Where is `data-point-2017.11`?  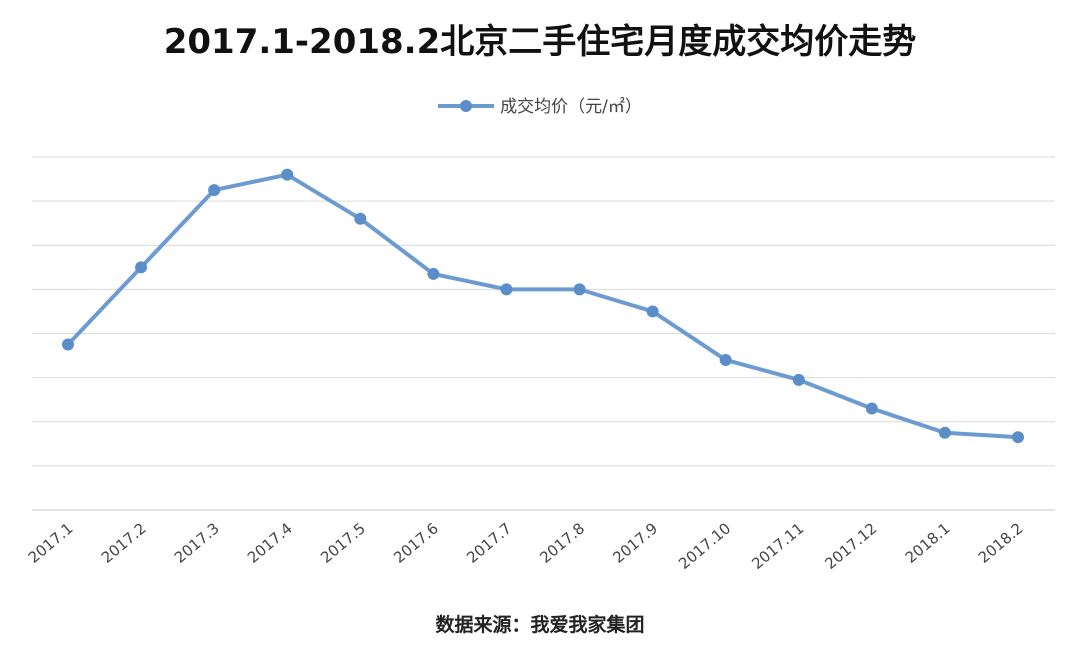
data-point-2017.11 is located at coordinates (798, 379).